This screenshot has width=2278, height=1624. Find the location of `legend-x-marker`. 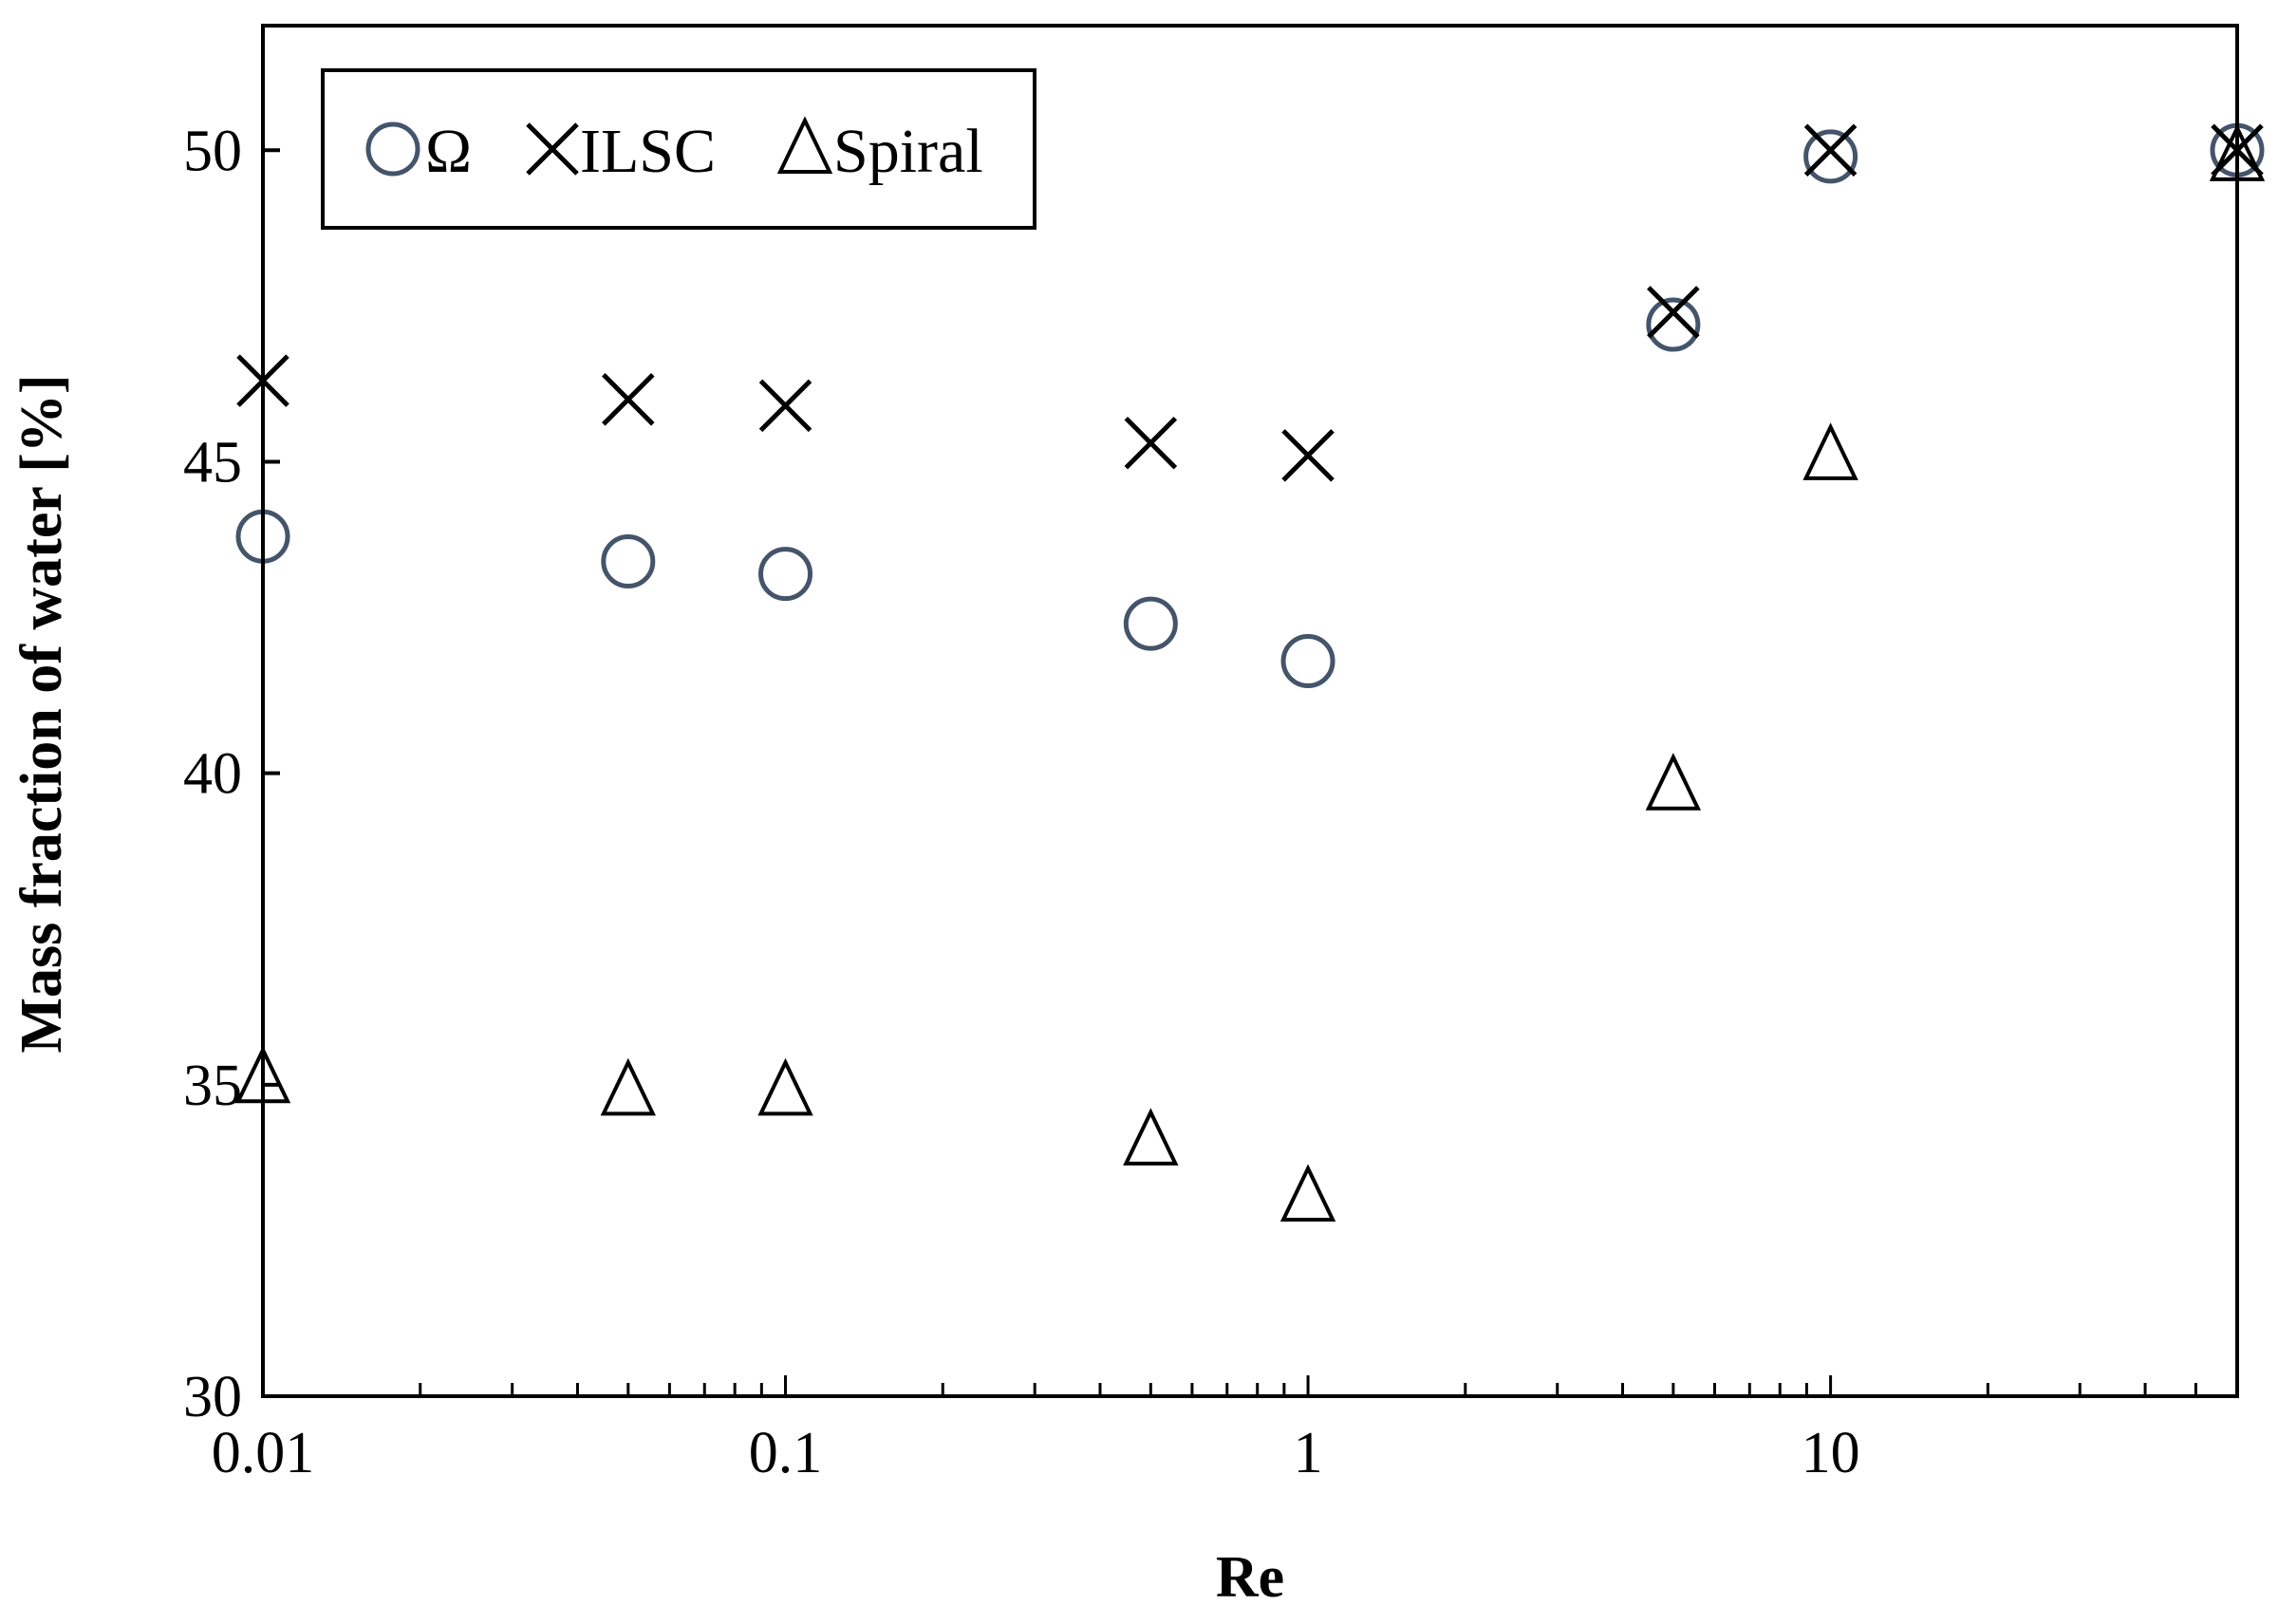

legend-x-marker is located at coordinates (552, 149).